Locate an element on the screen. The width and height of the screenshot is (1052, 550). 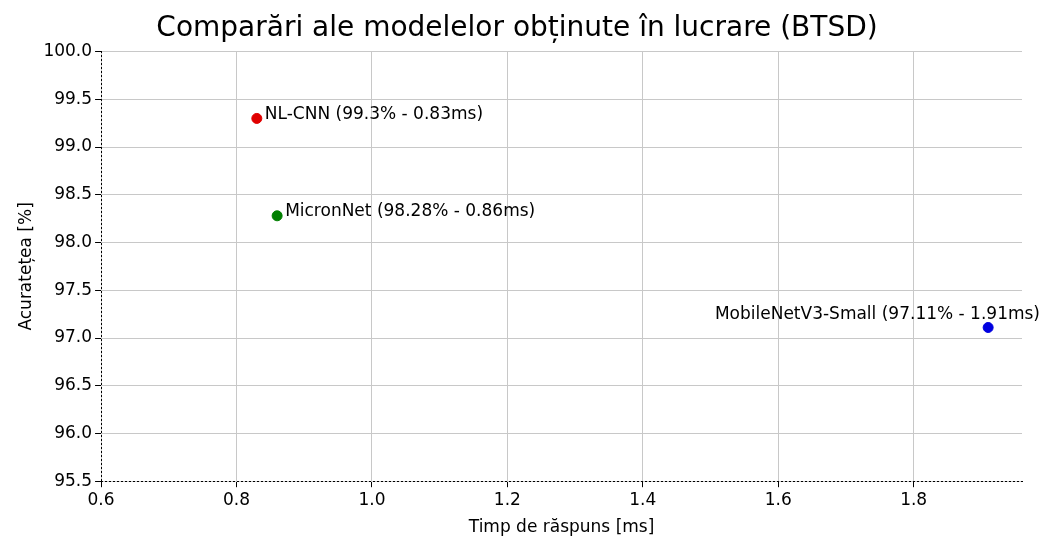
y-axis-title: Acuratețea [%] is located at coordinates (24, 266).